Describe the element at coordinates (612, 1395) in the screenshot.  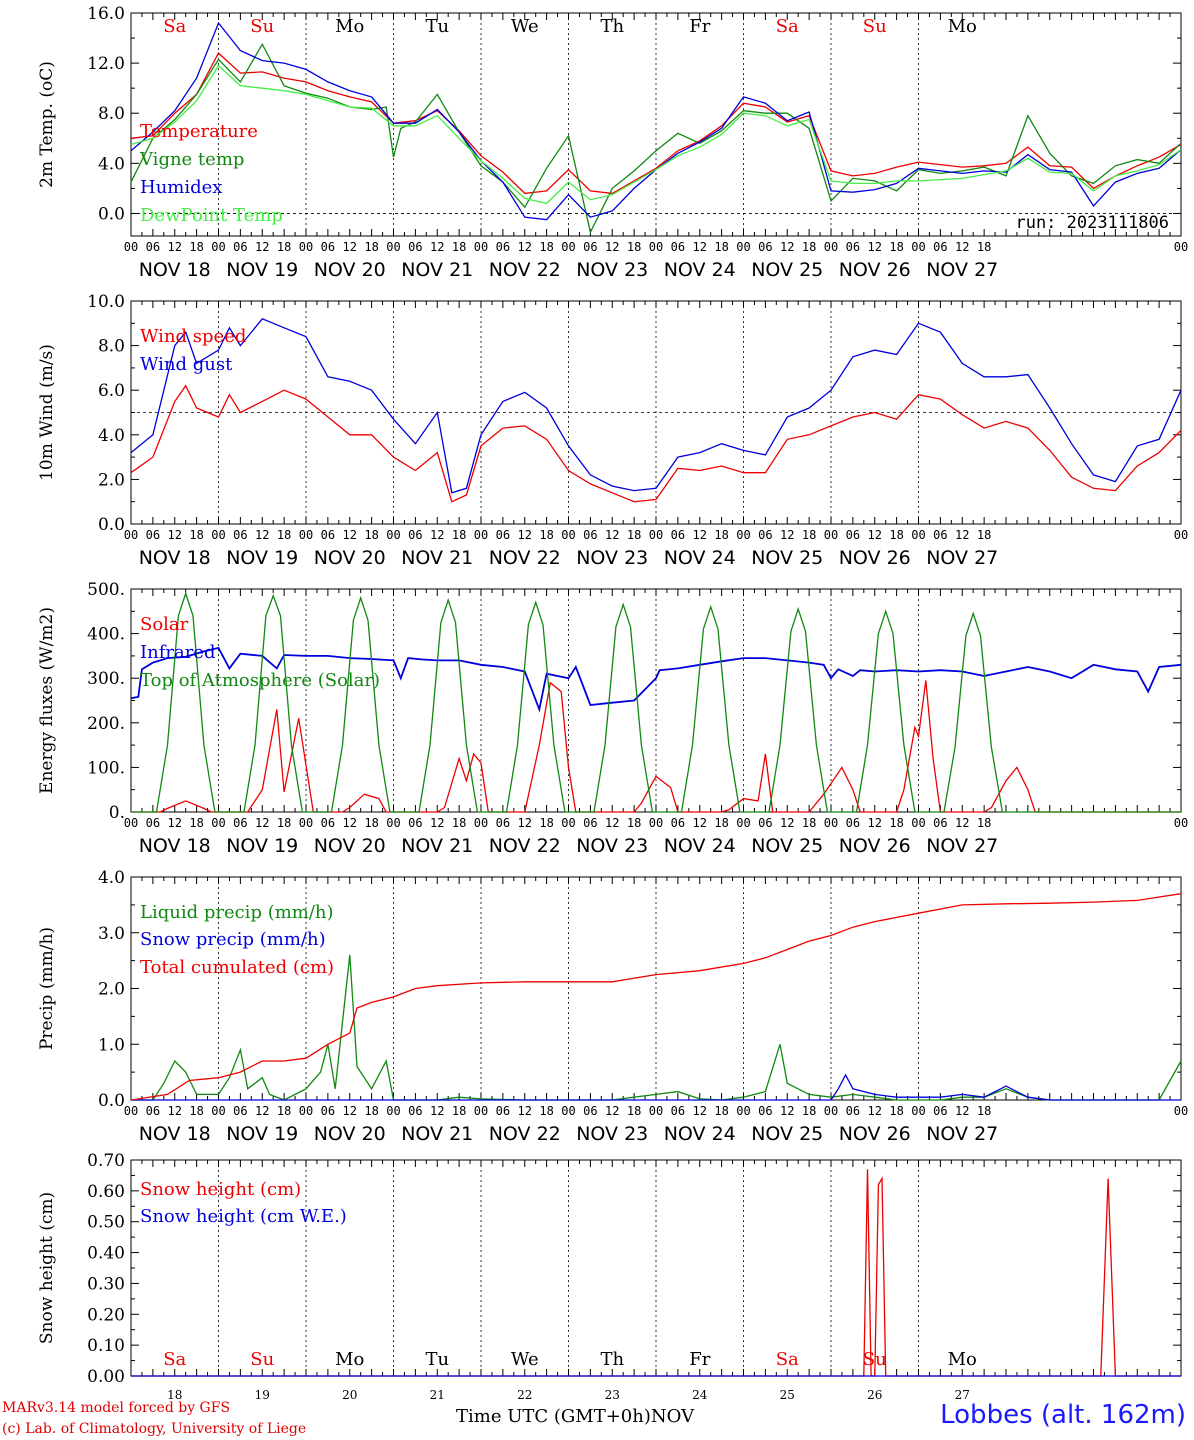
I see `day-number-label: 23` at that location.